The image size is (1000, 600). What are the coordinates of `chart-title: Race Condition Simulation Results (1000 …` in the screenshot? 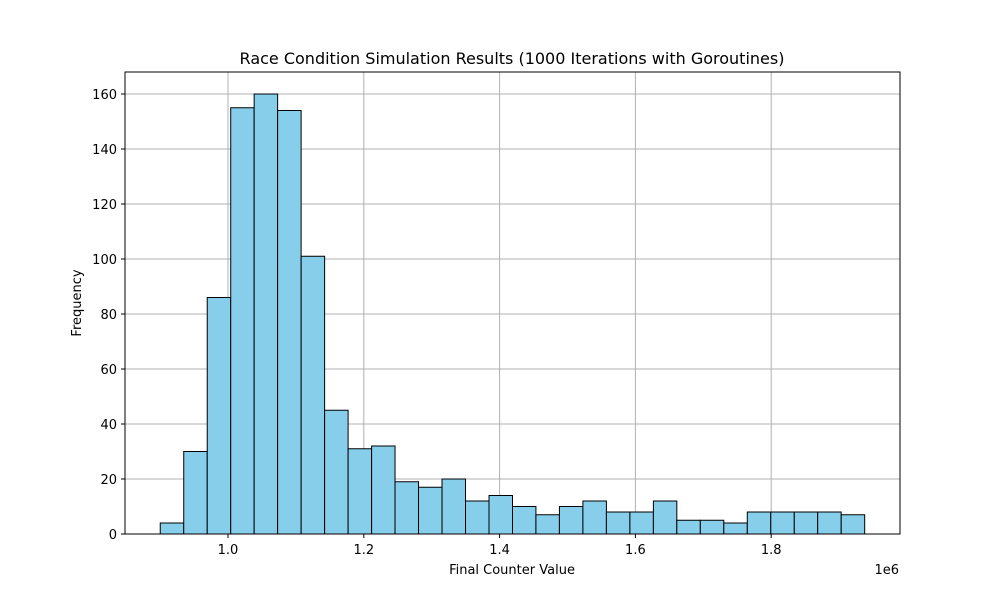 It's located at (512, 58).